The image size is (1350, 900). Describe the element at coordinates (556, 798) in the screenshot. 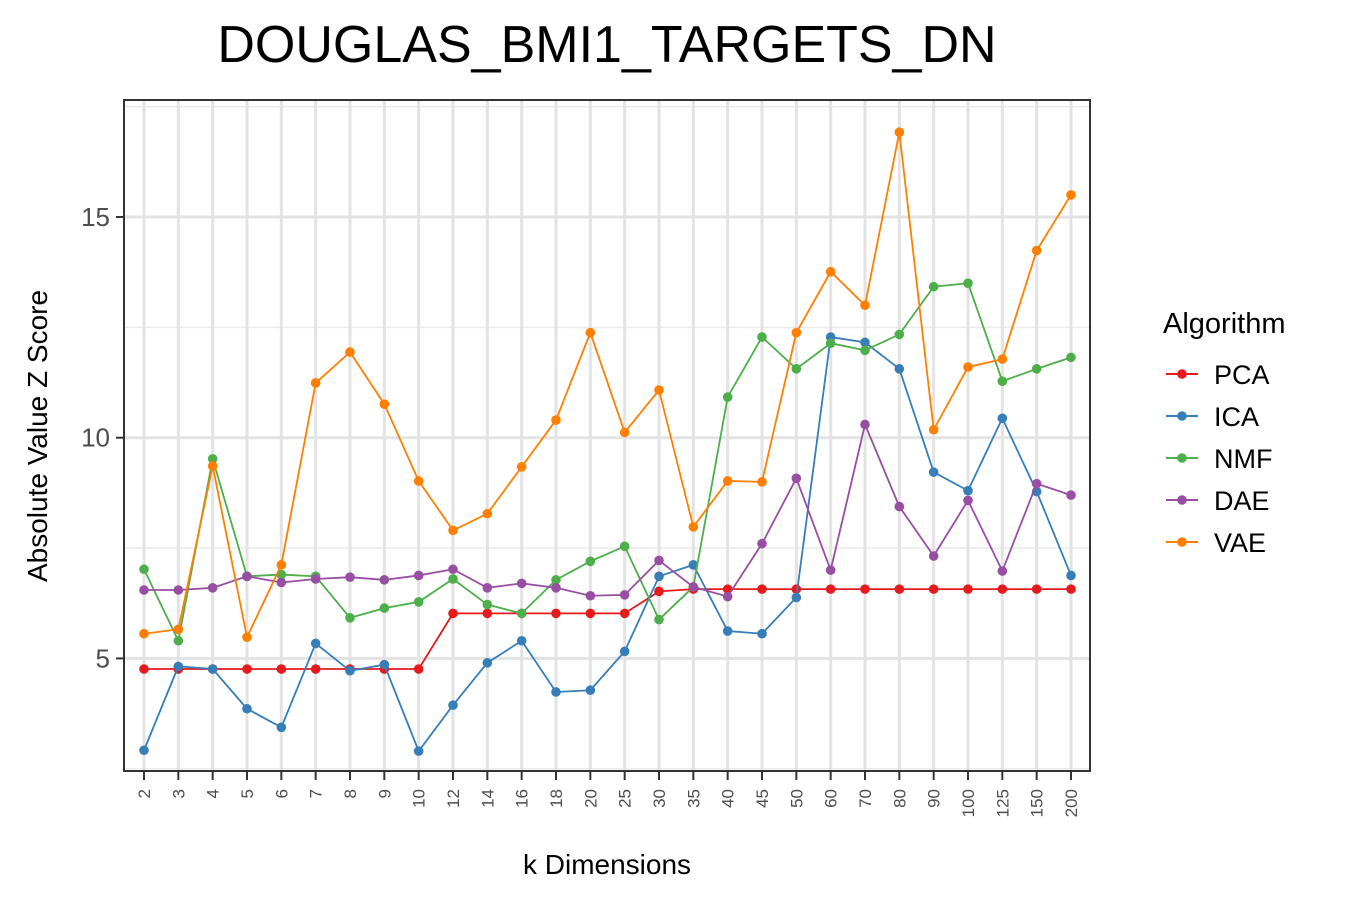

I see `x-tick-label: 18` at that location.